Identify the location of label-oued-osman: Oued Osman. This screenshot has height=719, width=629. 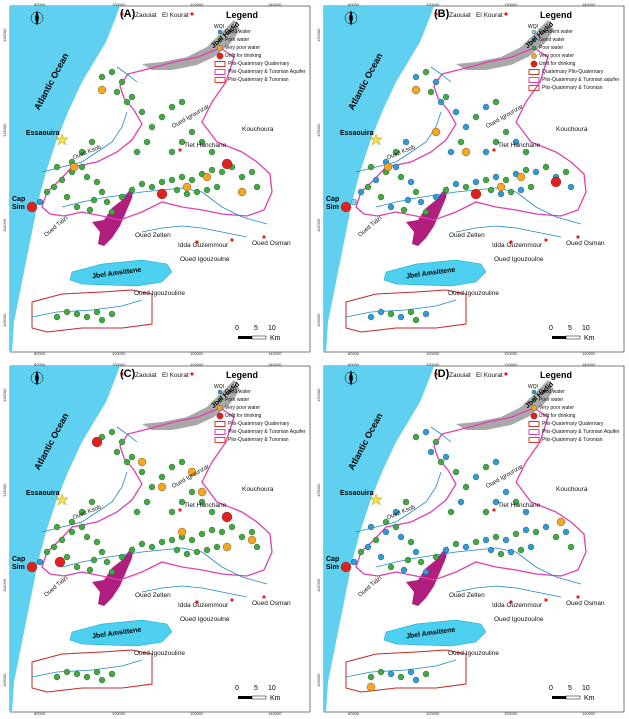
(585, 243).